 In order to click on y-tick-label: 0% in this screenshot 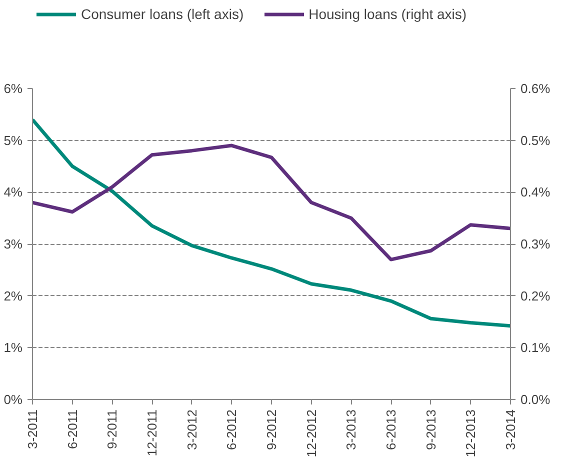, I will do `click(13, 399)`.